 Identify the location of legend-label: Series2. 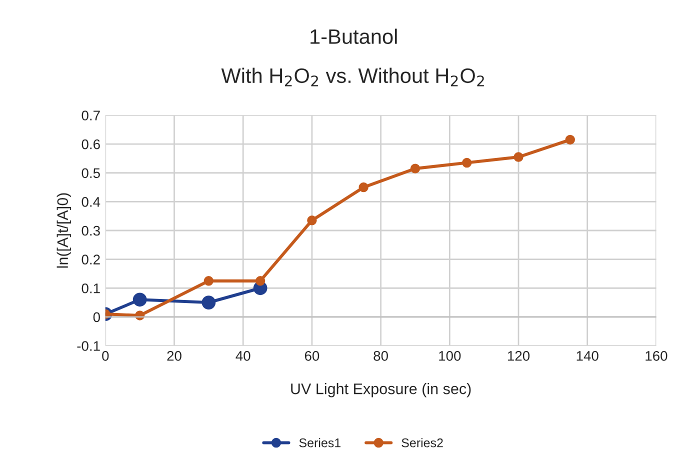
(422, 443).